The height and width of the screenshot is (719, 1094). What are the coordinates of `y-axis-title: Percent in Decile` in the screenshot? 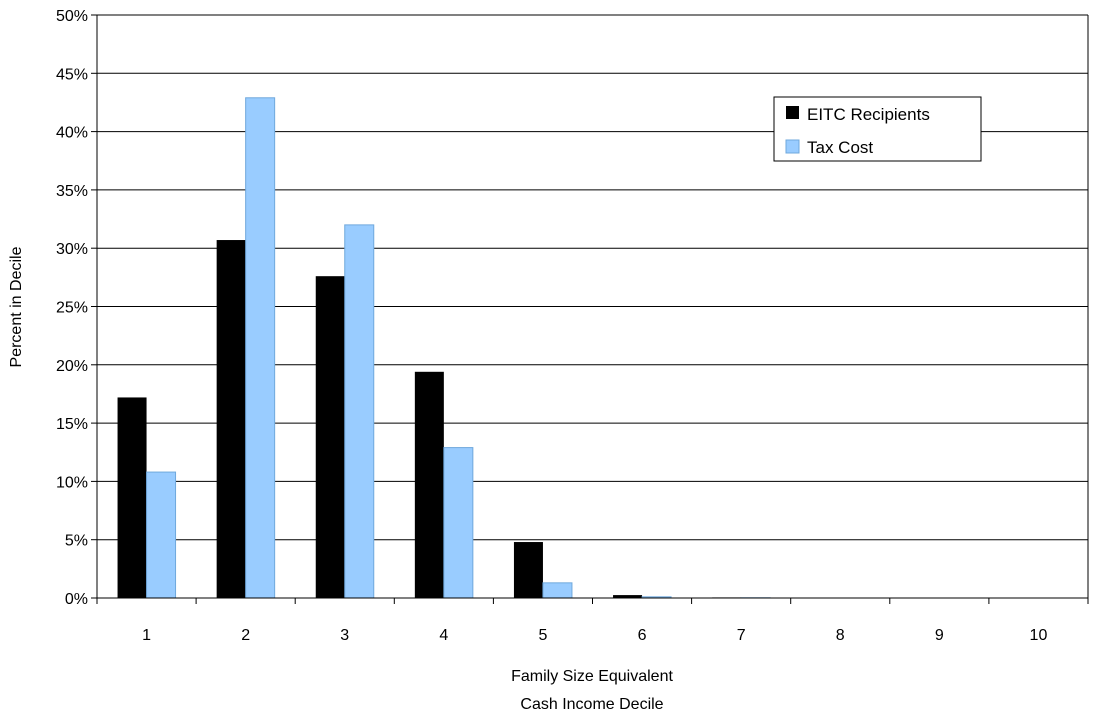 It's located at (16, 306).